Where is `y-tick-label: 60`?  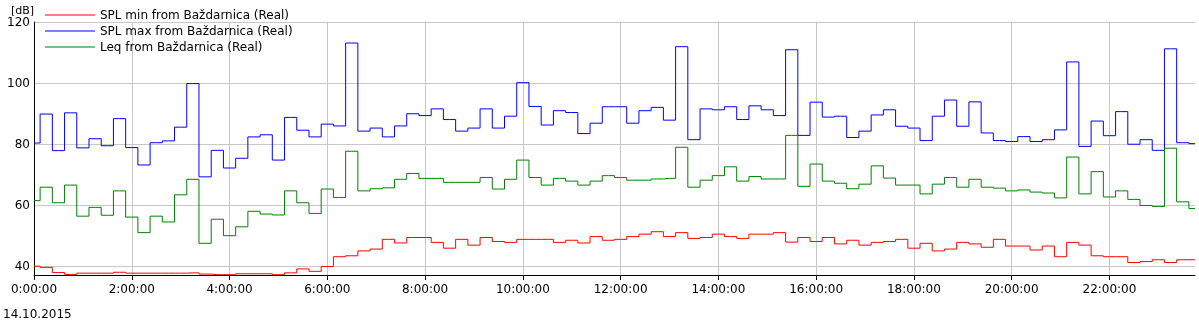
y-tick-label: 60 is located at coordinates (22, 204).